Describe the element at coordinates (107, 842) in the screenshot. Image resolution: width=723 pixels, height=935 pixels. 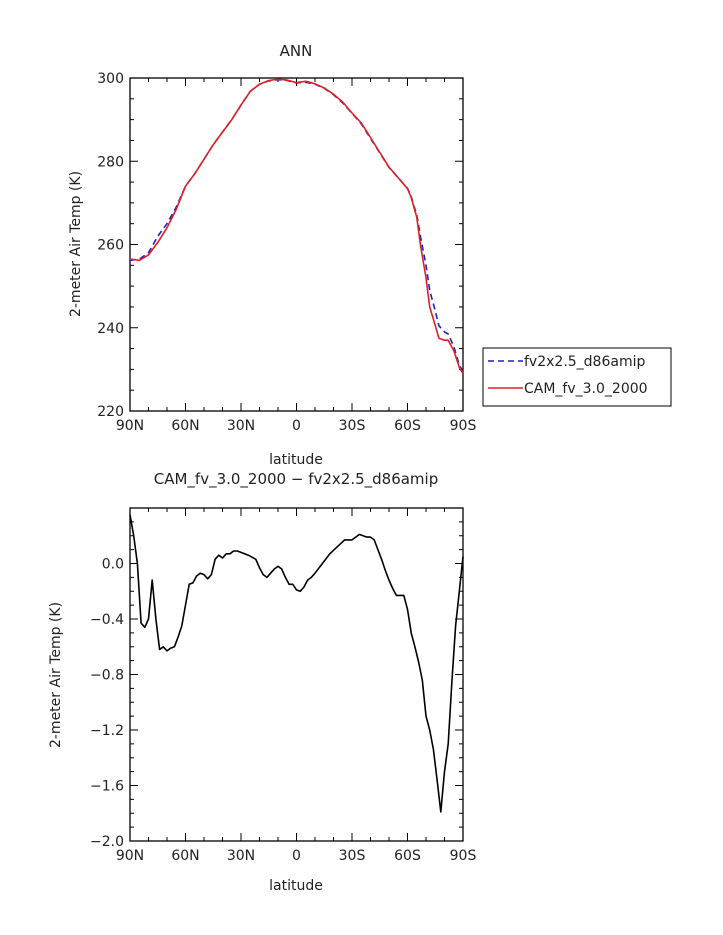
I see `y-tick-label: −2.0` at that location.